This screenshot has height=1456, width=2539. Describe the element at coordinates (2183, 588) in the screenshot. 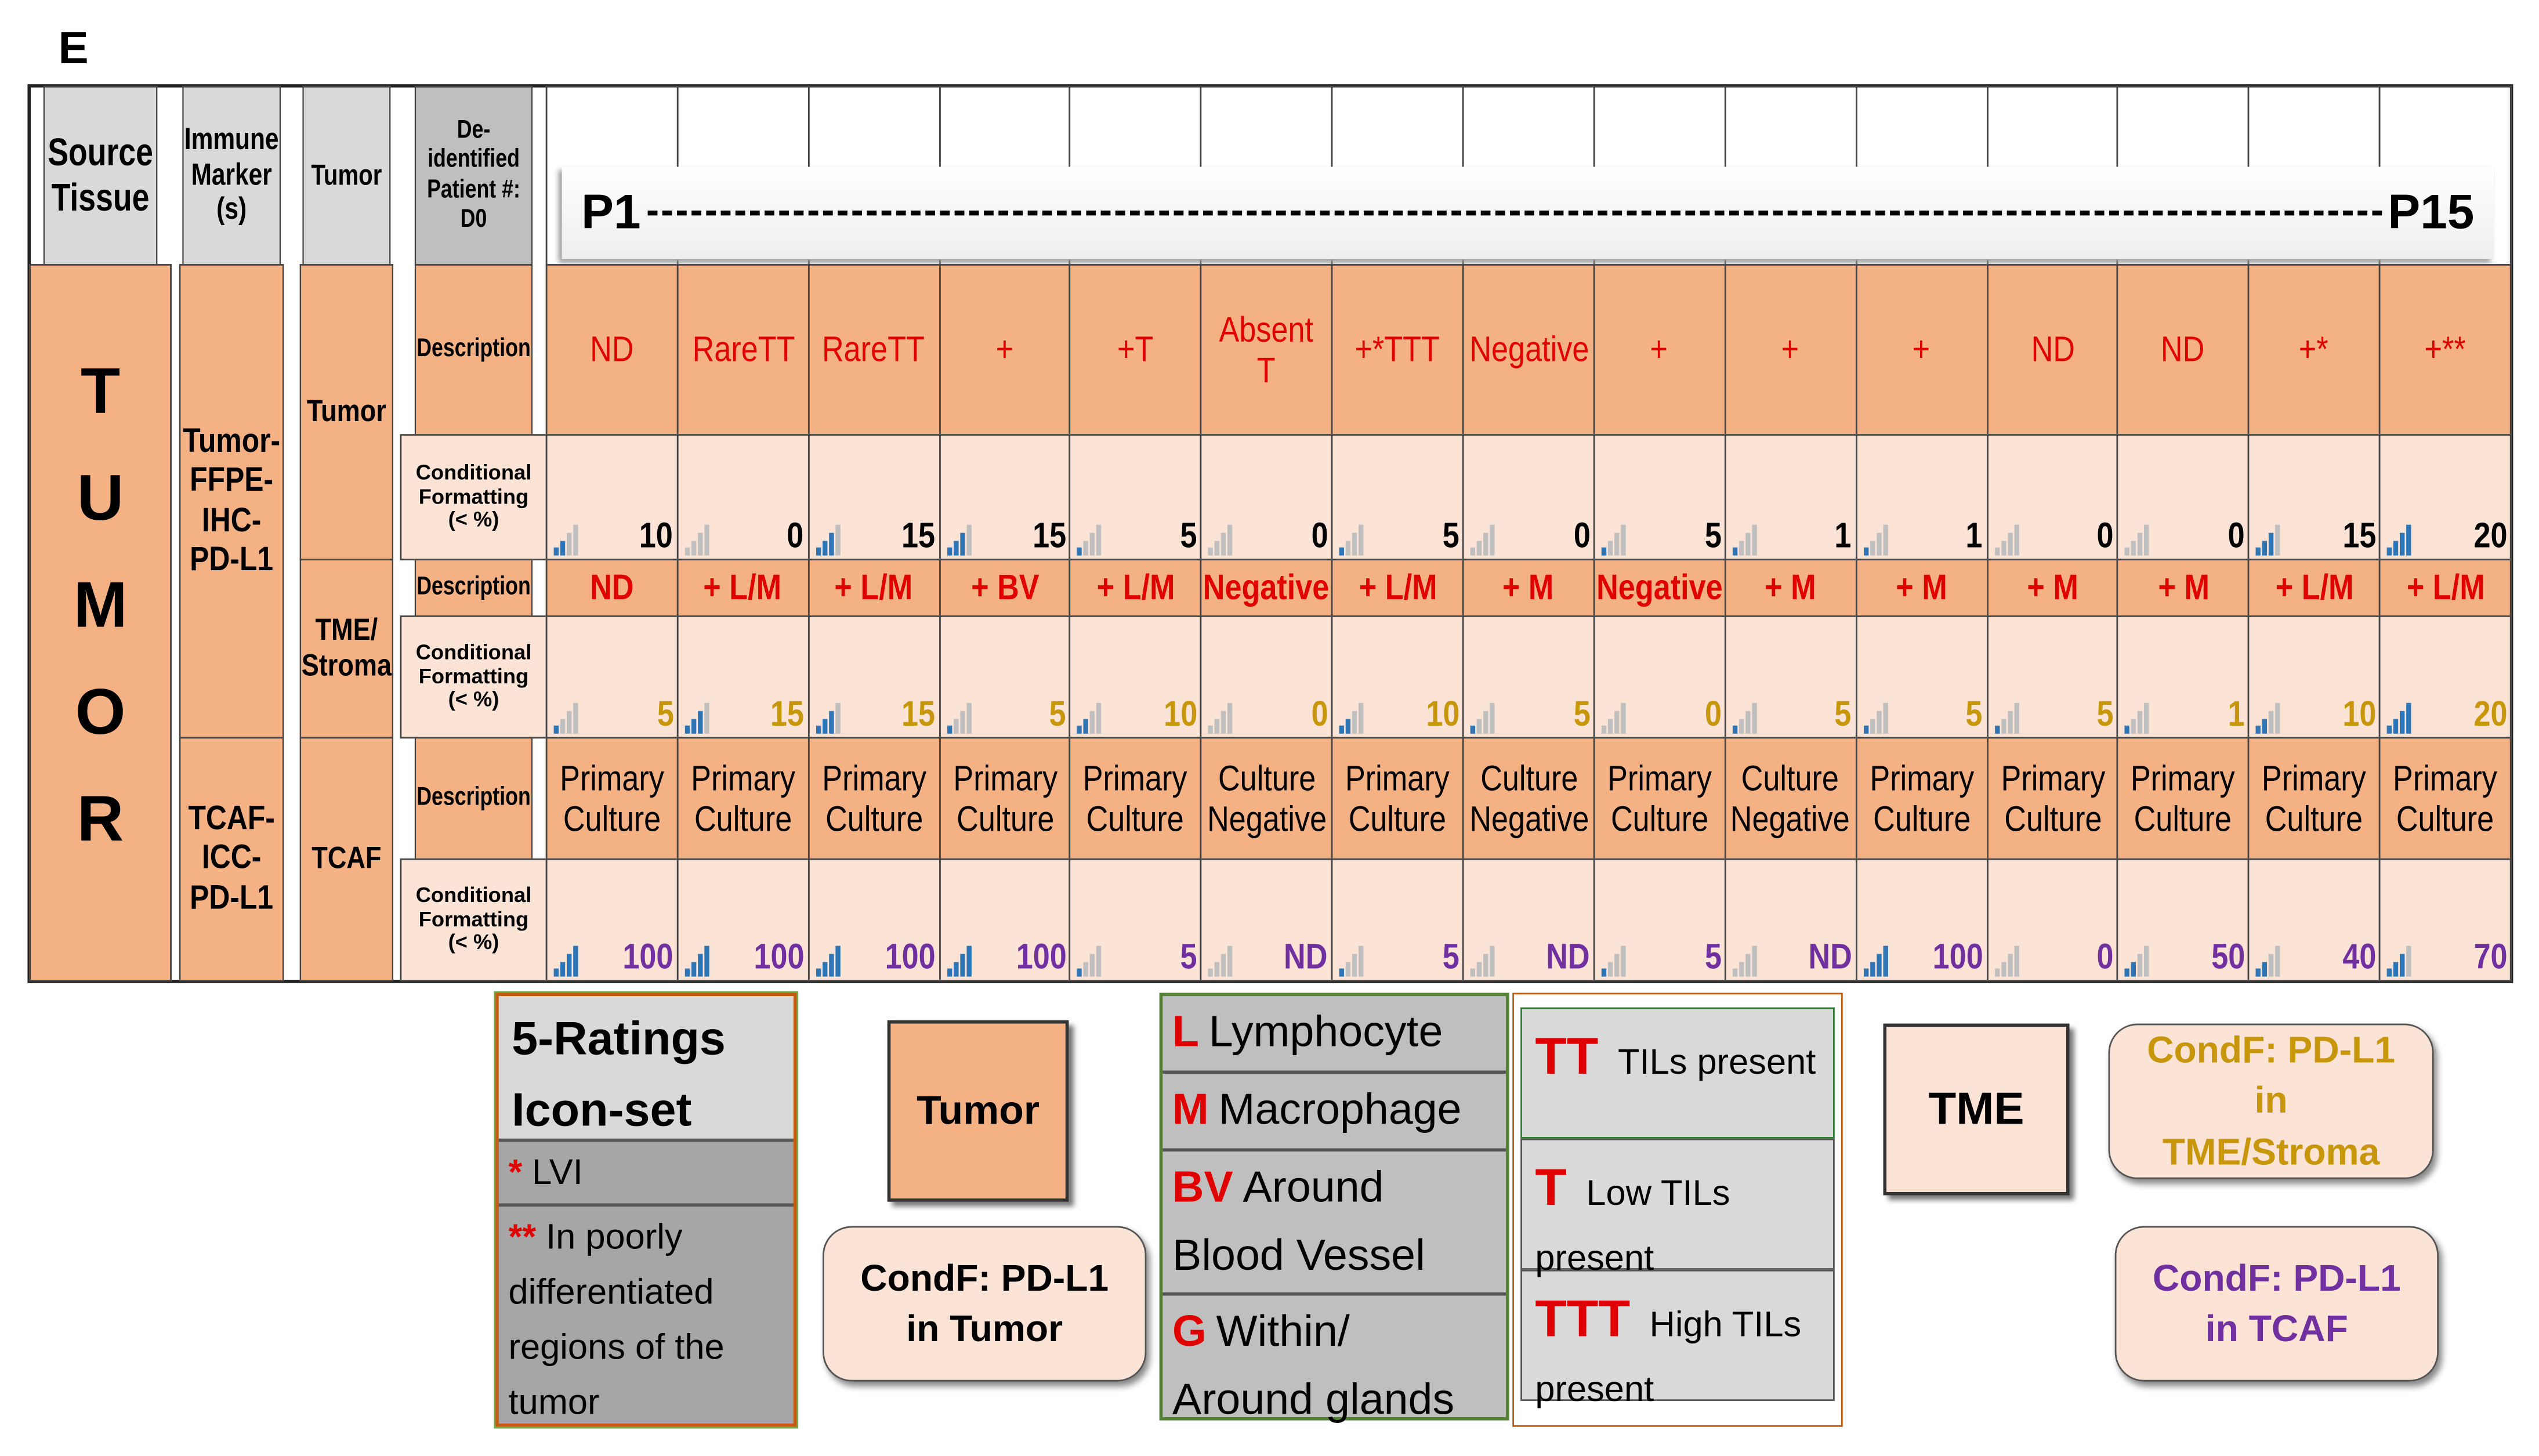

I see `description-cell: + M` at that location.